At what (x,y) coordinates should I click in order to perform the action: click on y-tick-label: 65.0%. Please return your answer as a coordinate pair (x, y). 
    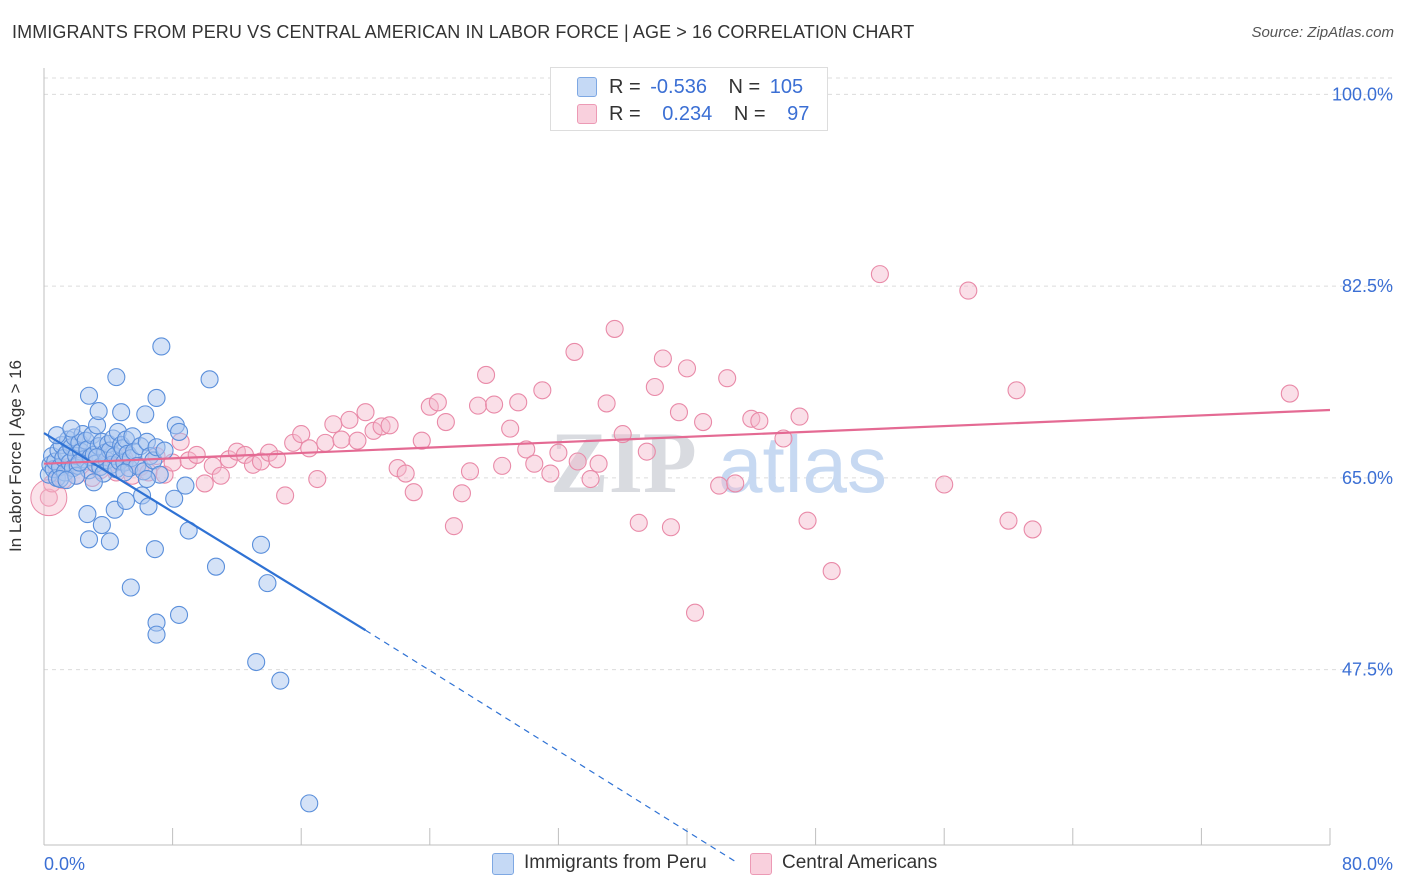
    Looking at the image, I should click on (1367, 478).